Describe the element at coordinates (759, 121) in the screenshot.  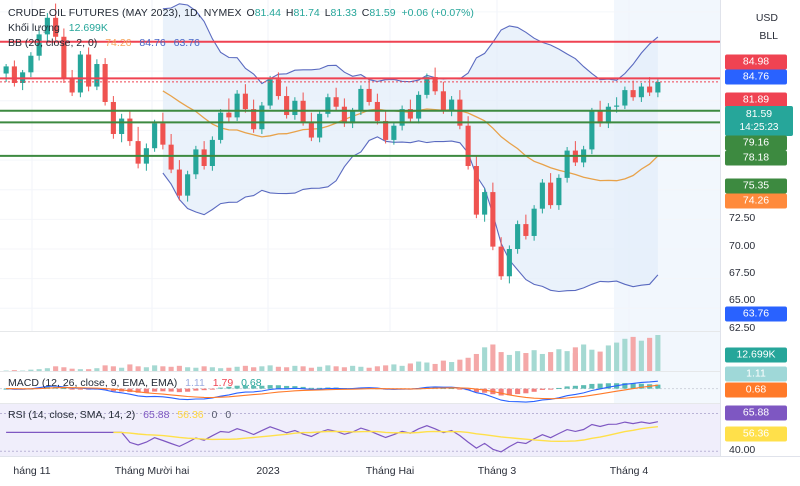
I see `price-badge-last-price: 81.59 14:25:23` at that location.